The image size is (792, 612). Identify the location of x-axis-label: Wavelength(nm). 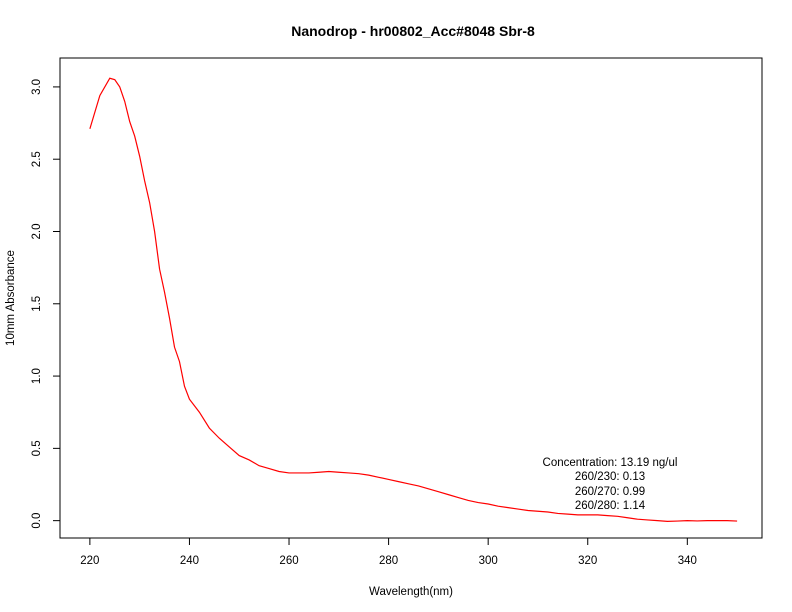
(411, 592).